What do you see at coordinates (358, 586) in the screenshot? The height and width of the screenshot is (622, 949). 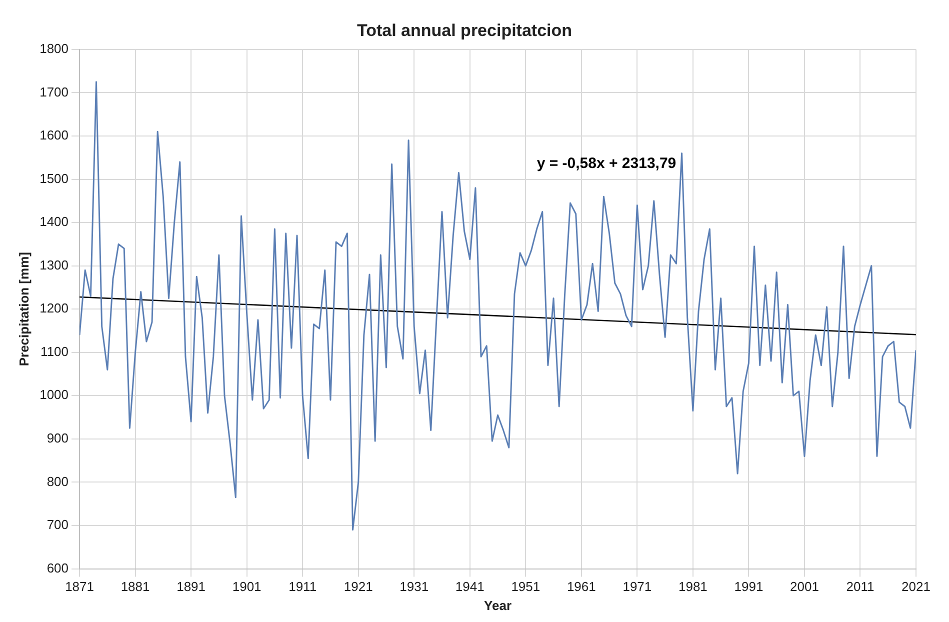 I see `x-tick-label: 1921` at bounding box center [358, 586].